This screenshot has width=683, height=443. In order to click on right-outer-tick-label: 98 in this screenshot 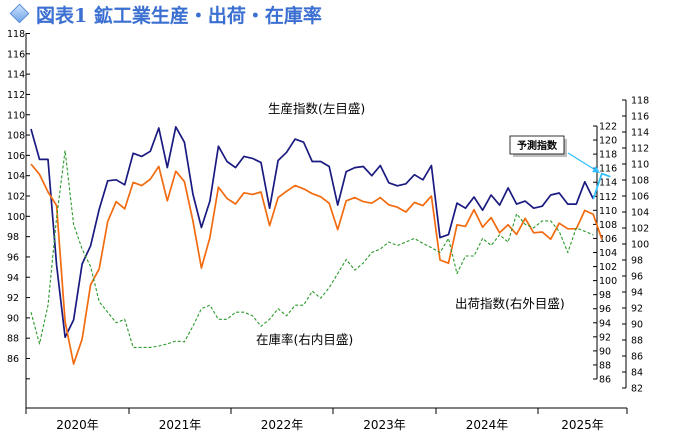, I will do `click(637, 261)`.